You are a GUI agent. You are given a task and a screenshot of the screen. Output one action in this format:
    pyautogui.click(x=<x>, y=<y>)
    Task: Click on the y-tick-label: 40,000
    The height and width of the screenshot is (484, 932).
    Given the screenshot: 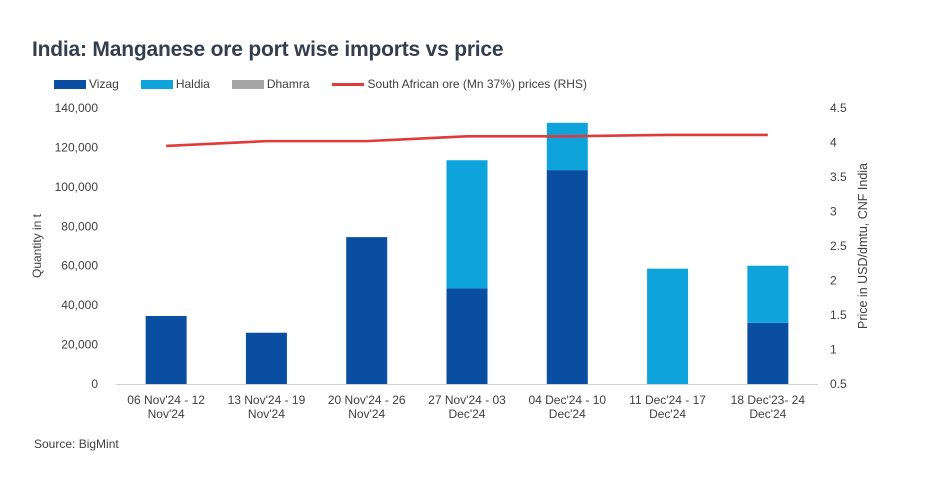 What is the action you would take?
    pyautogui.click(x=79, y=305)
    